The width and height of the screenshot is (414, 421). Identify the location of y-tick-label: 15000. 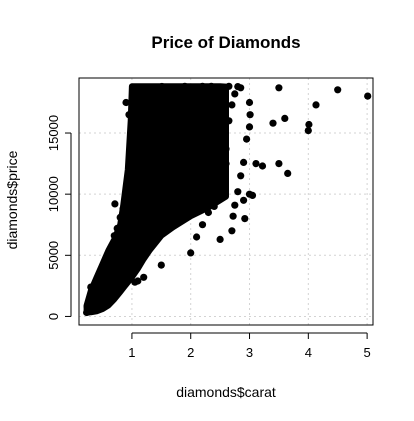
(53, 133).